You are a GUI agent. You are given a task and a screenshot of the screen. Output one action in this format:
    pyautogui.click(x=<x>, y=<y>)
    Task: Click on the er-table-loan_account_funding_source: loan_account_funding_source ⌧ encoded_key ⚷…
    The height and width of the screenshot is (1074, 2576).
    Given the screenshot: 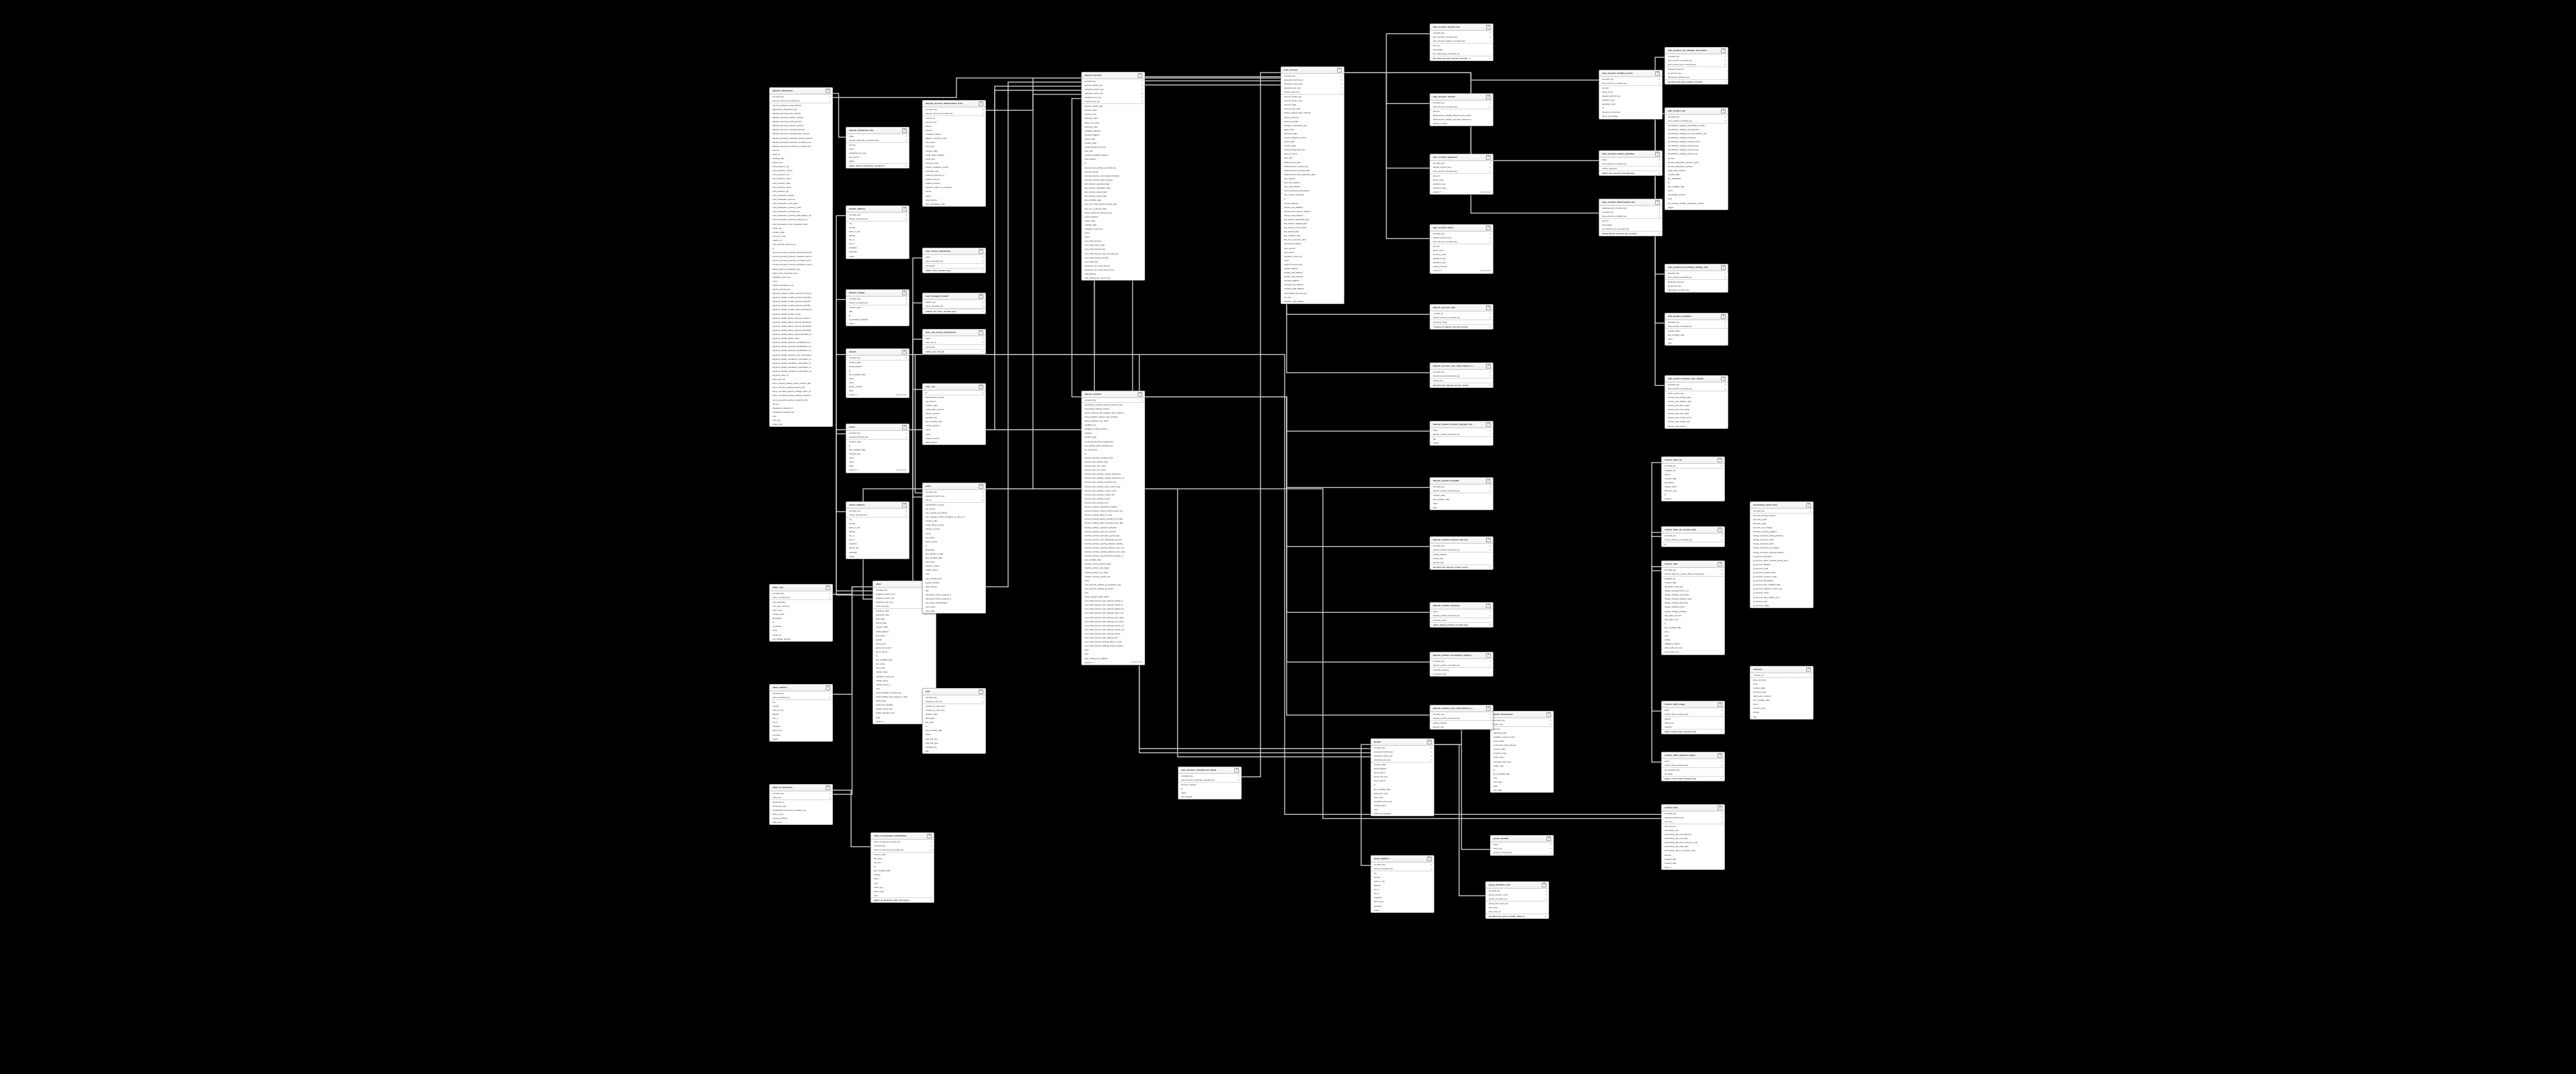 What is the action you would take?
    pyautogui.click(x=1631, y=94)
    